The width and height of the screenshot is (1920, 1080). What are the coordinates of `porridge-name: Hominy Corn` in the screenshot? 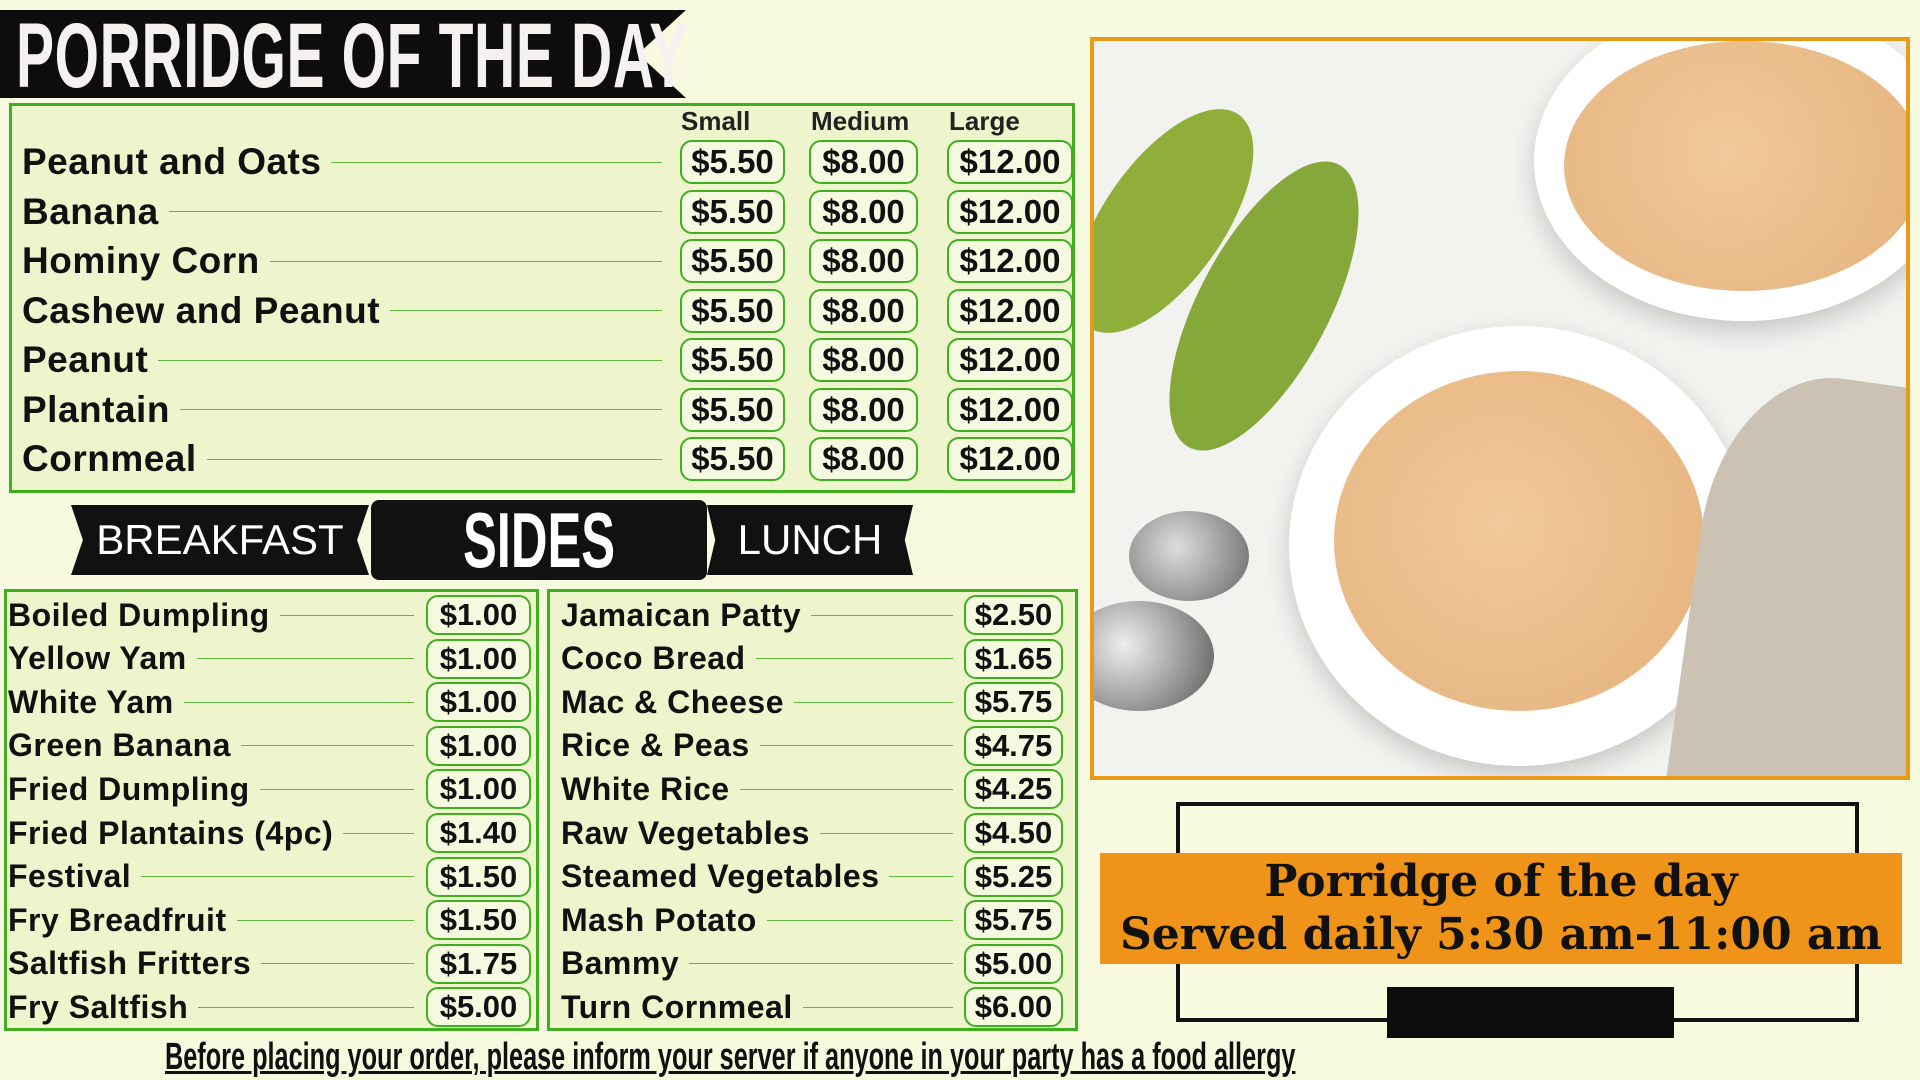 It's located at (141, 260).